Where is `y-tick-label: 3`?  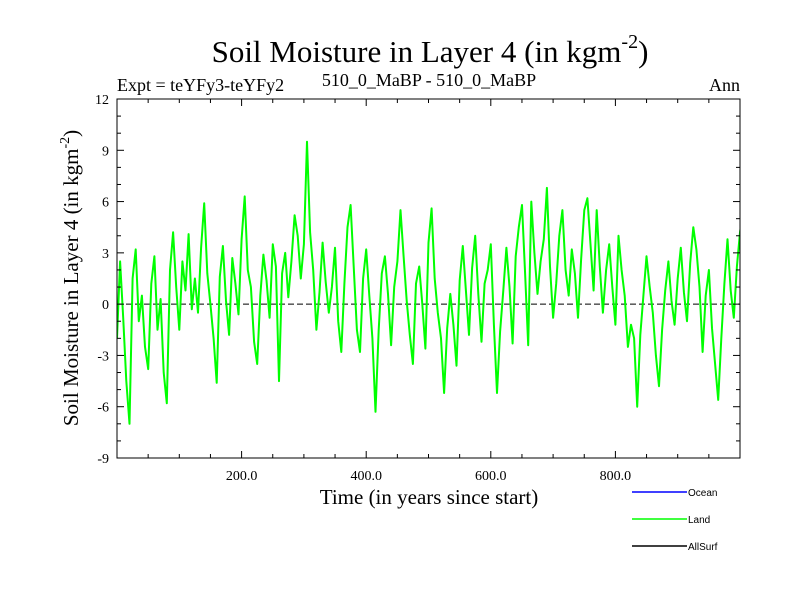
y-tick-label: 3 is located at coordinates (105, 254).